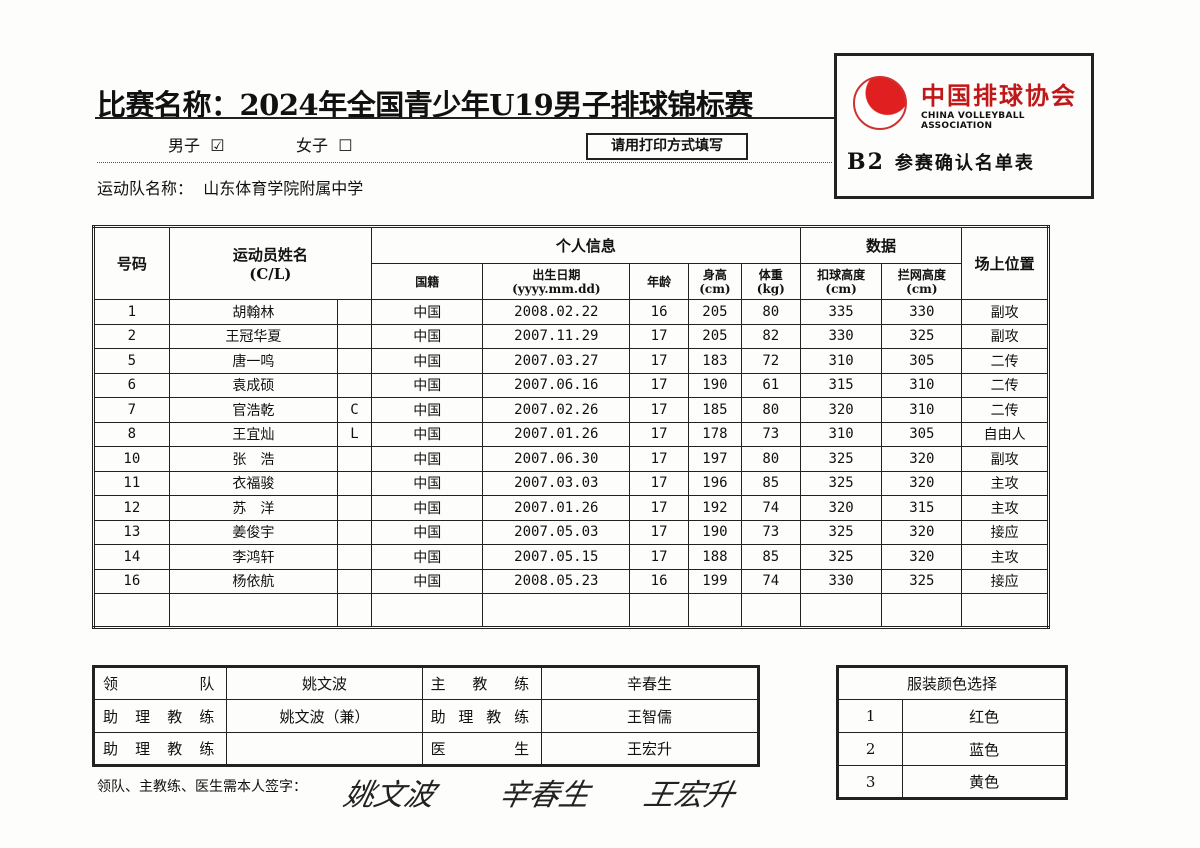  Describe the element at coordinates (556, 336) in the screenshot. I see `table-cell: 2007.11.29` at that location.